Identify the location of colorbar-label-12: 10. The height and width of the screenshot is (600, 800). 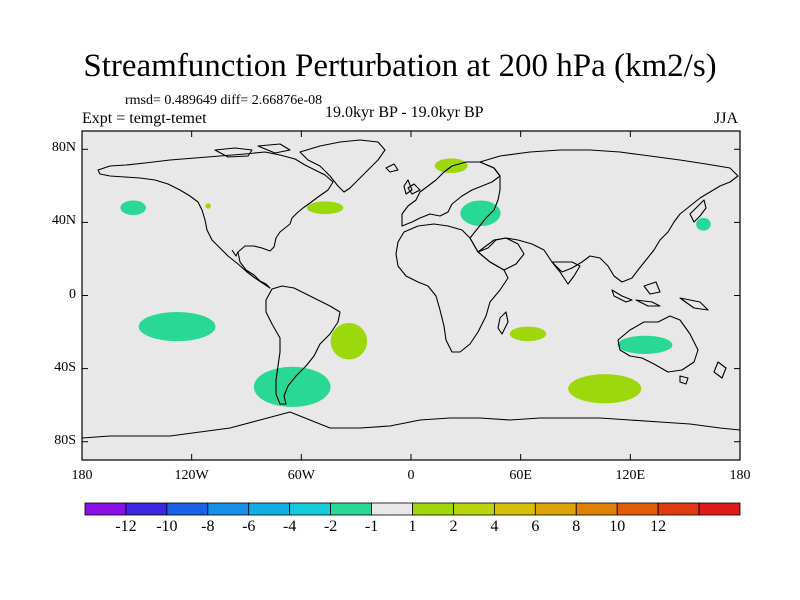
(617, 526).